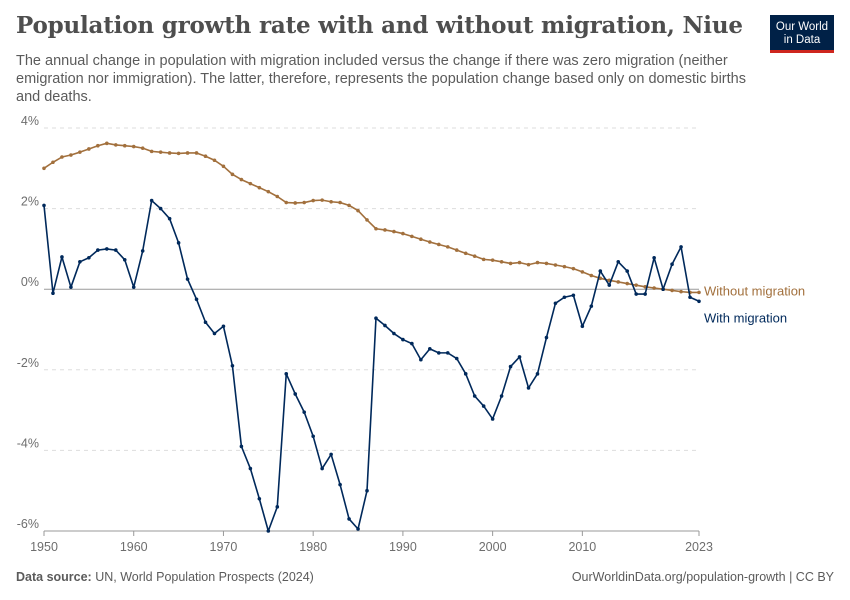  What do you see at coordinates (754, 290) in the screenshot?
I see `series-label-without-migration: Without migration` at bounding box center [754, 290].